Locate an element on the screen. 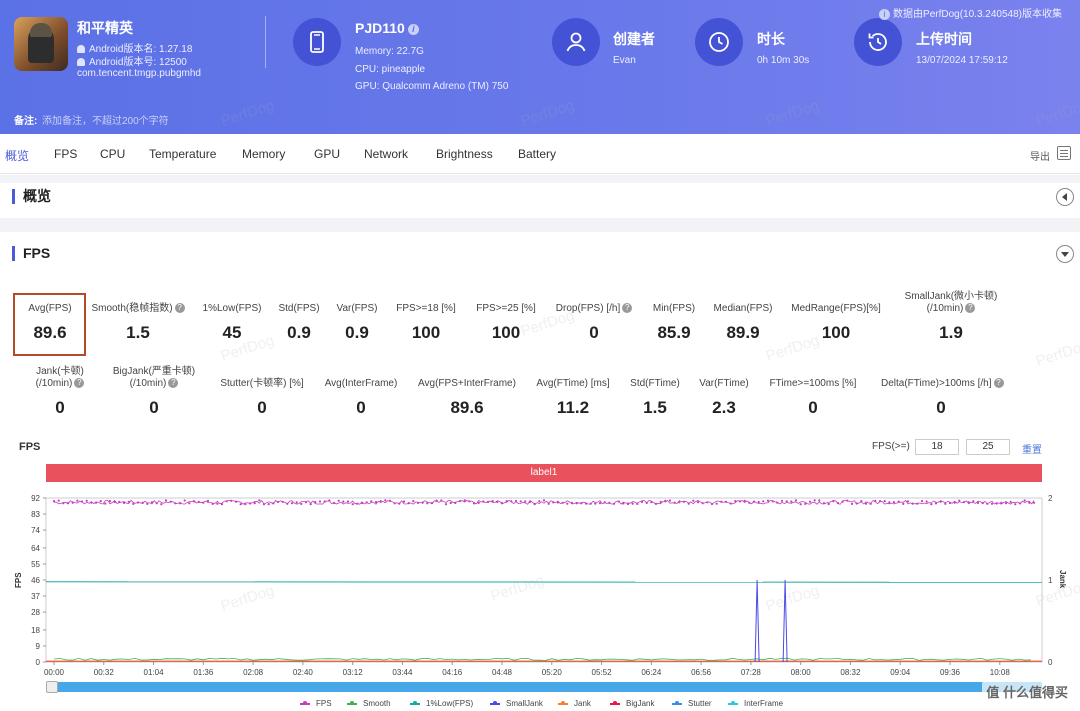 The height and width of the screenshot is (711, 1080). tab-cpu: CPU is located at coordinates (113, 154).